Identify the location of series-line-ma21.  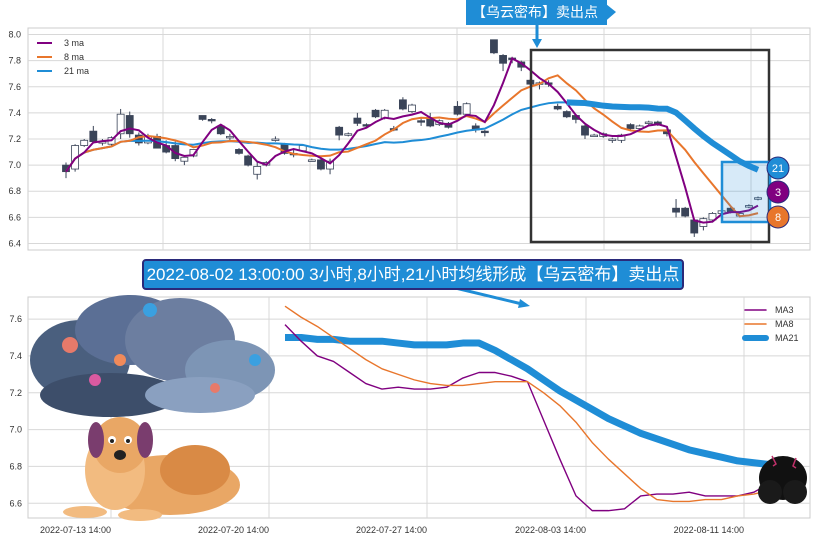
(528, 401).